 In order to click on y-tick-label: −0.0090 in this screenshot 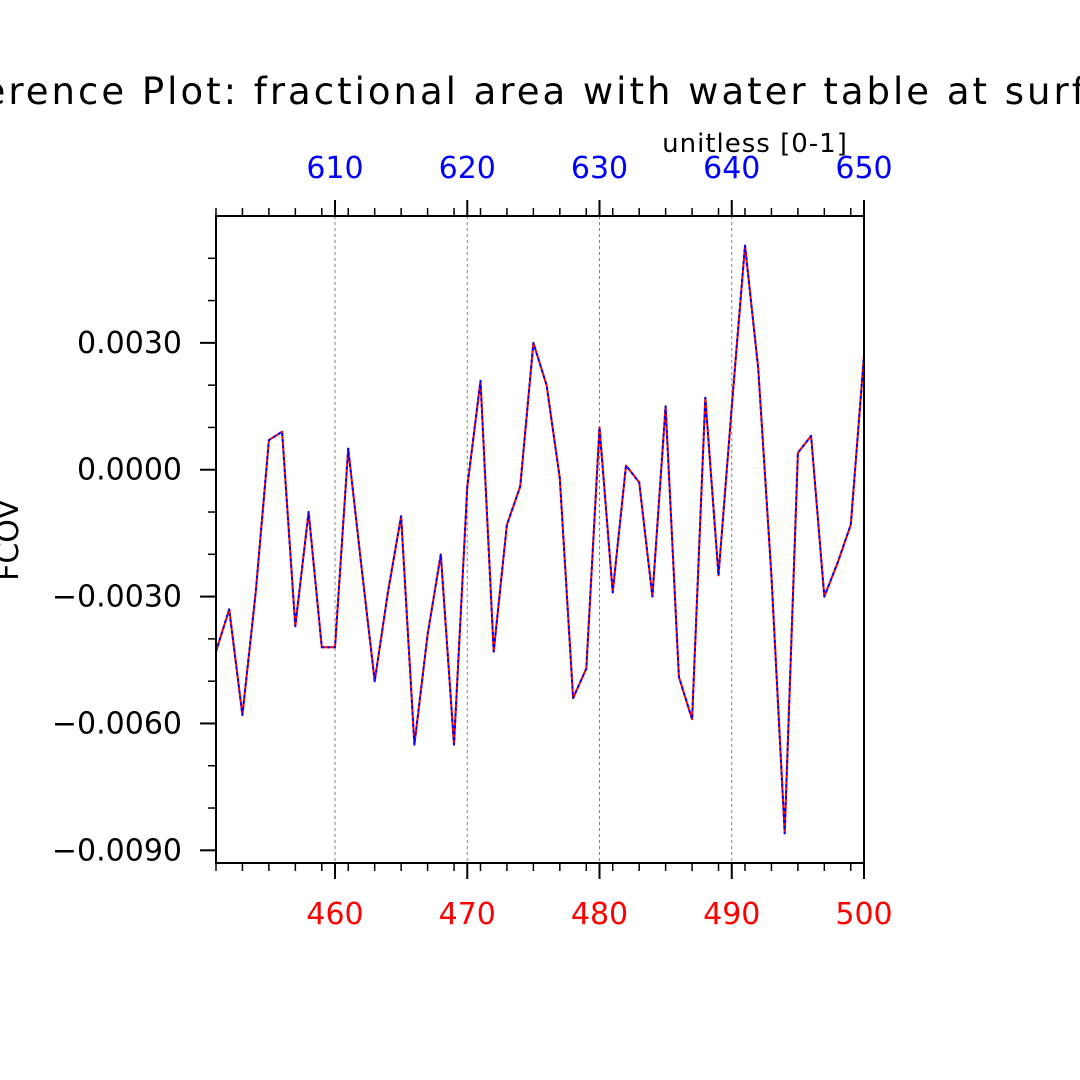, I will do `click(117, 850)`.